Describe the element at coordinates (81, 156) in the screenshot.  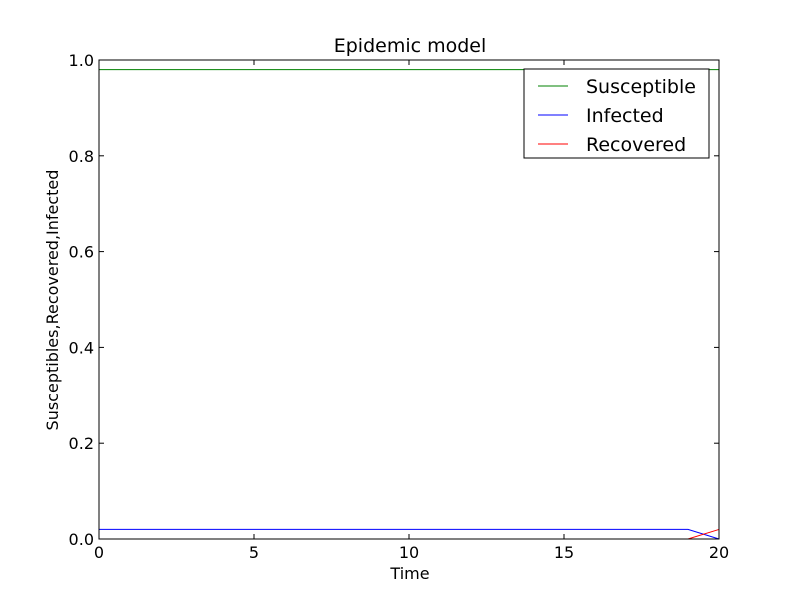
I see `y-tick-label: 0.8` at that location.